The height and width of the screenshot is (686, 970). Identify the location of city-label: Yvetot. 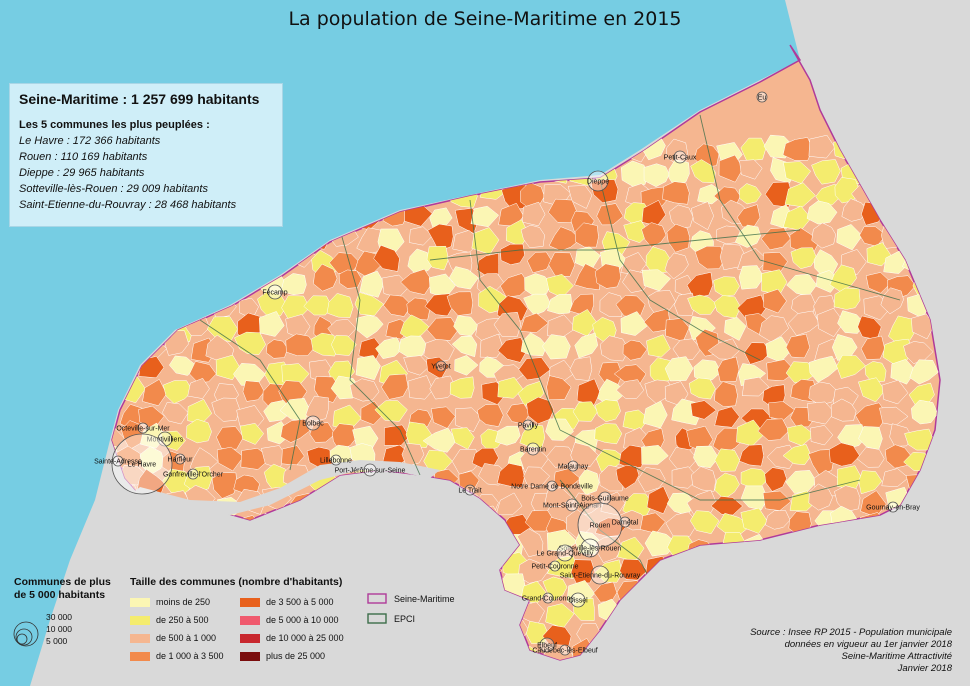
(441, 367).